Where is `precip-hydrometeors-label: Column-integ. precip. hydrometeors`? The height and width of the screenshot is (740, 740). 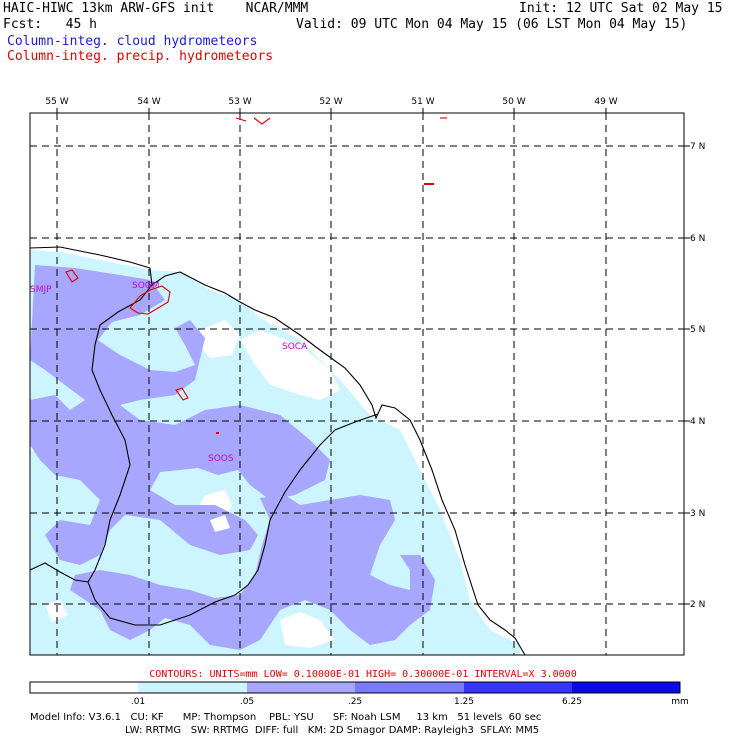
precip-hydrometeors-label: Column-integ. precip. hydrometeors is located at coordinates (140, 56).